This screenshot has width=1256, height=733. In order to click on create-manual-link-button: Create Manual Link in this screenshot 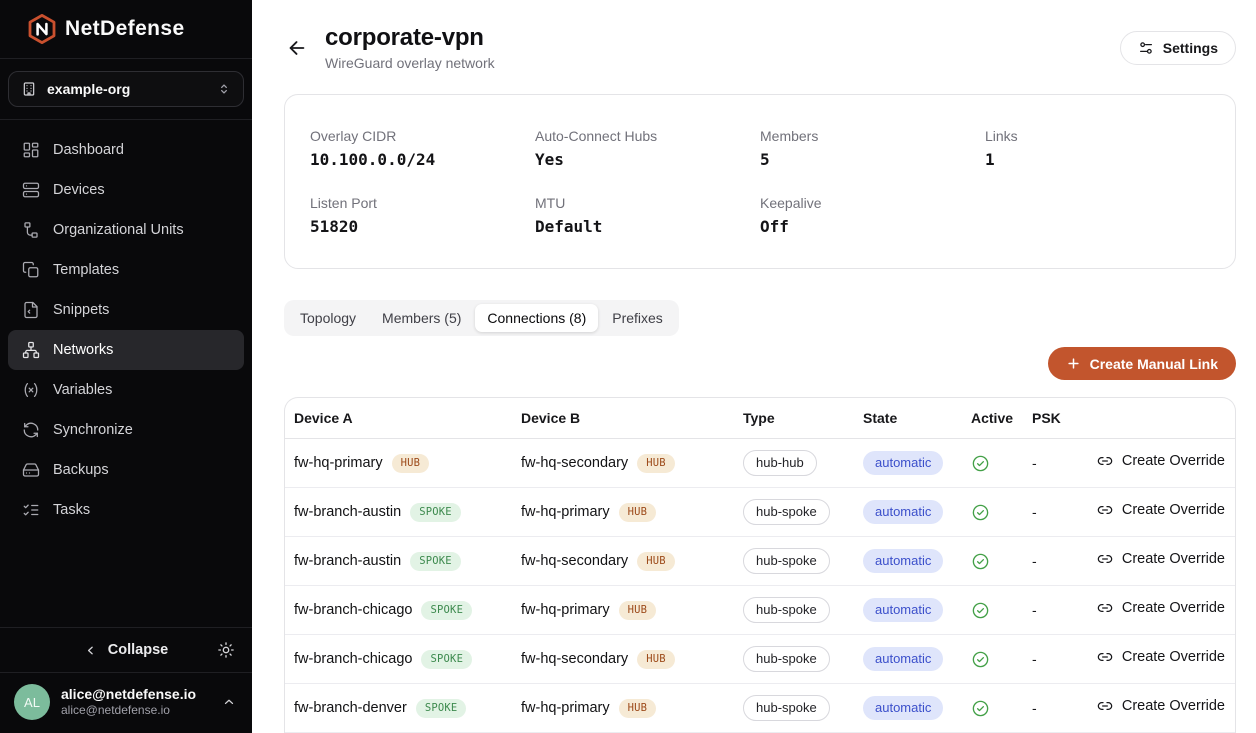, I will do `click(1141, 363)`.